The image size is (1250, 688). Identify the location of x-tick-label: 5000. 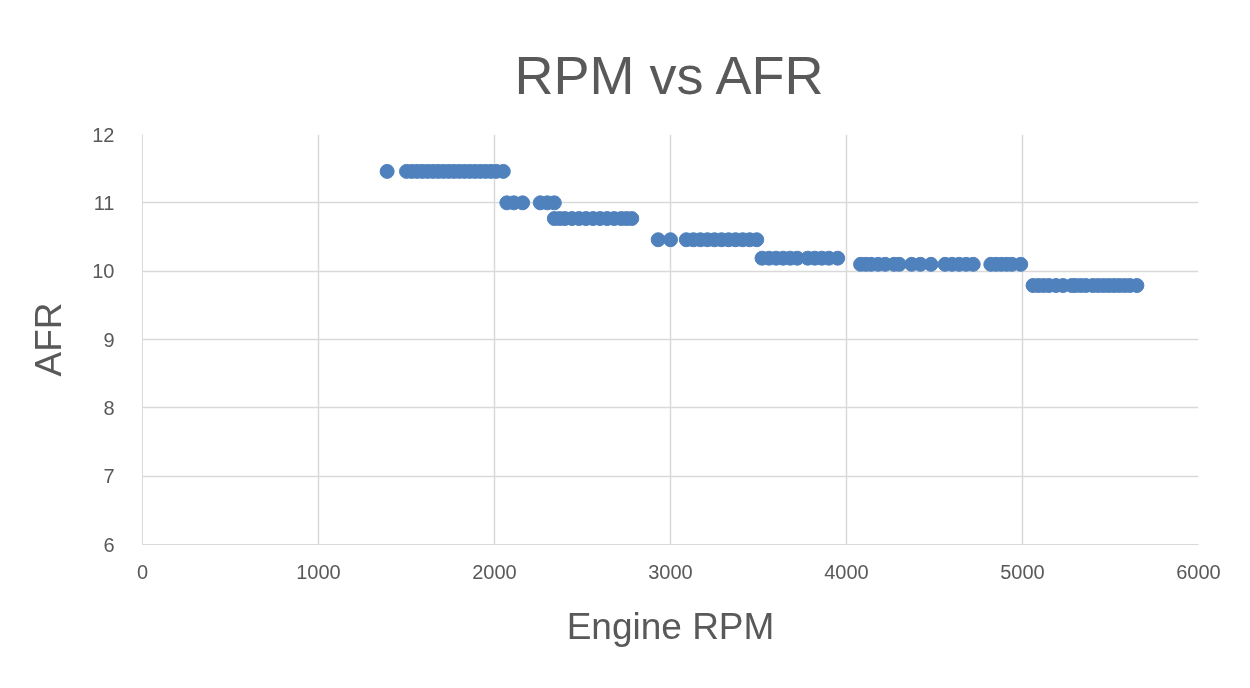
(1022, 571).